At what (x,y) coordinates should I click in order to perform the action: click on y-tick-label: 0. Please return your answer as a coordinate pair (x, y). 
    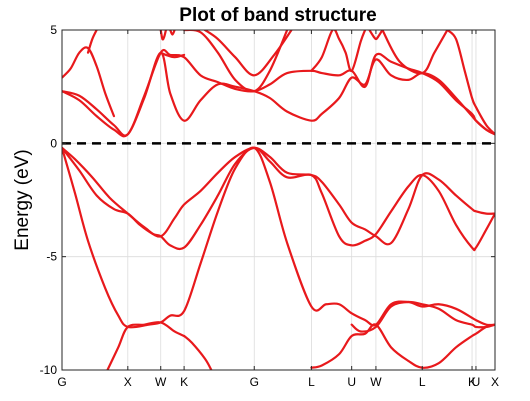
    Looking at the image, I should click on (53, 143).